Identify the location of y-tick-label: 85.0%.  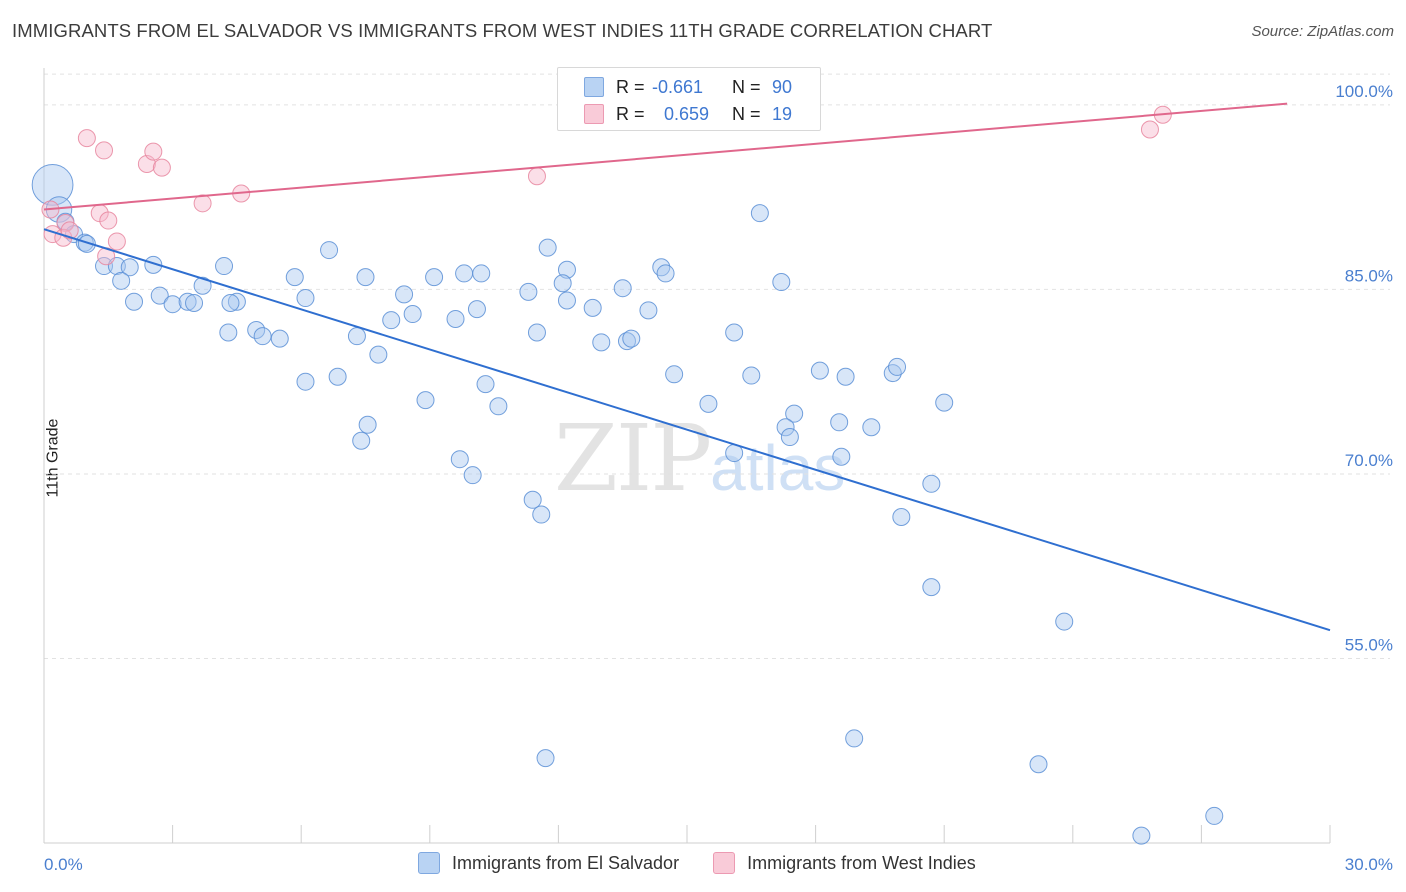
(1369, 275).